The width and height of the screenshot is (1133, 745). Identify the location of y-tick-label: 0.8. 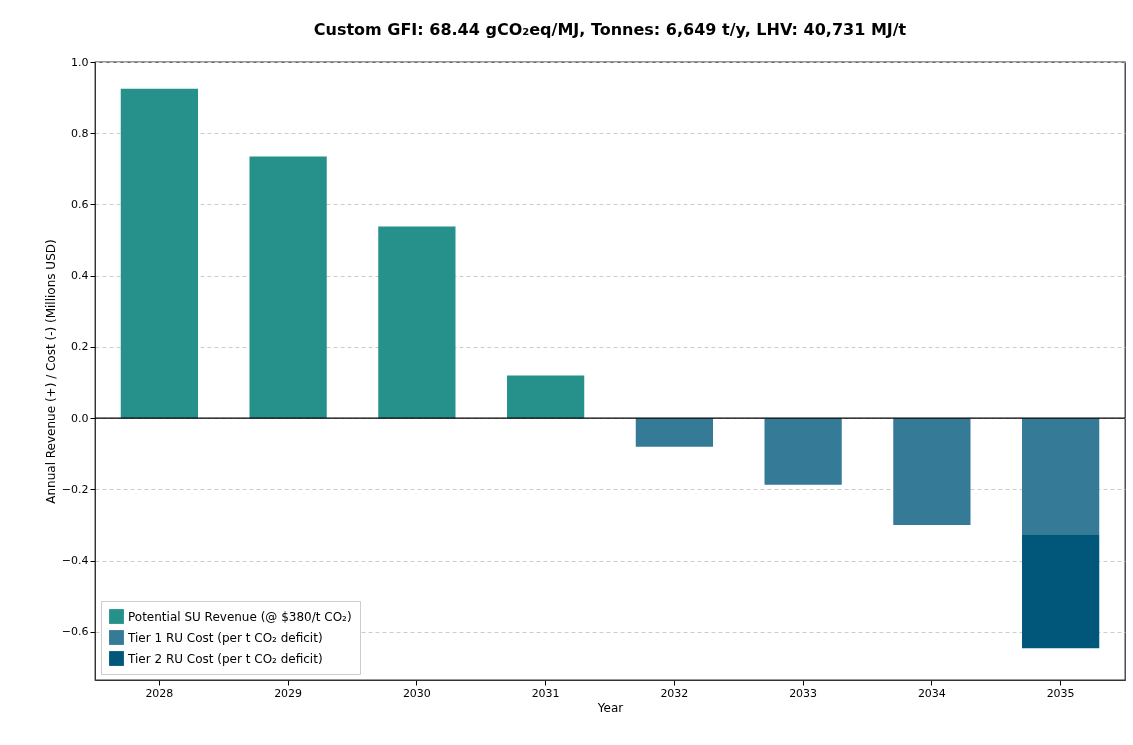
(80, 133).